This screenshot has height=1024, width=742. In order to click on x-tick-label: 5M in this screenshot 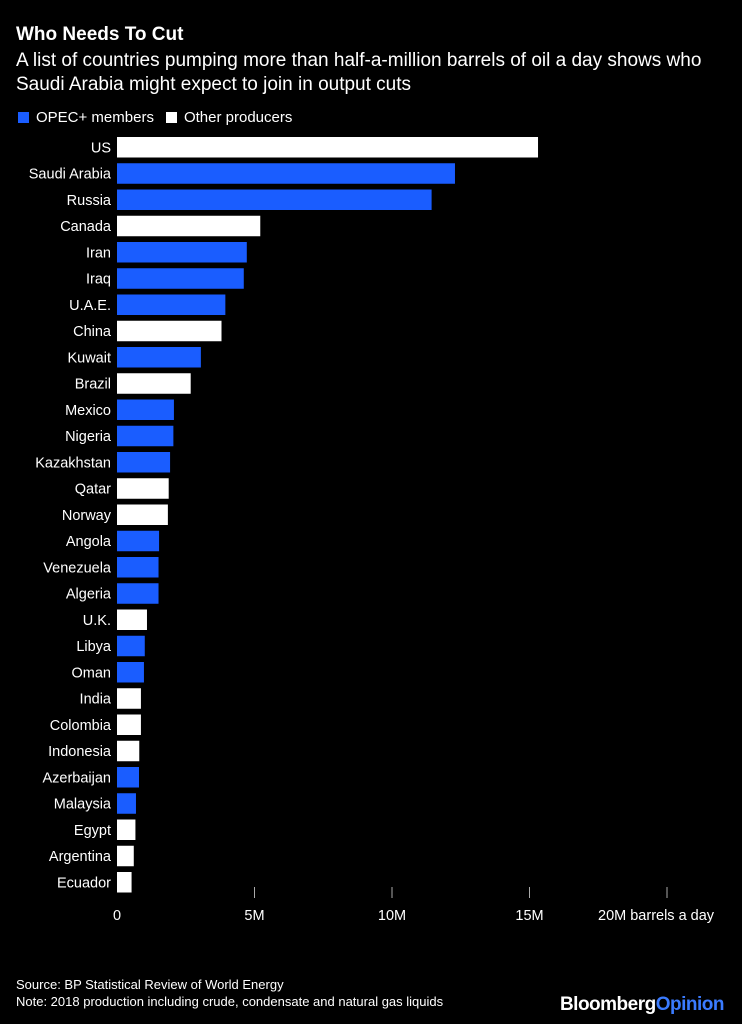, I will do `click(254, 916)`.